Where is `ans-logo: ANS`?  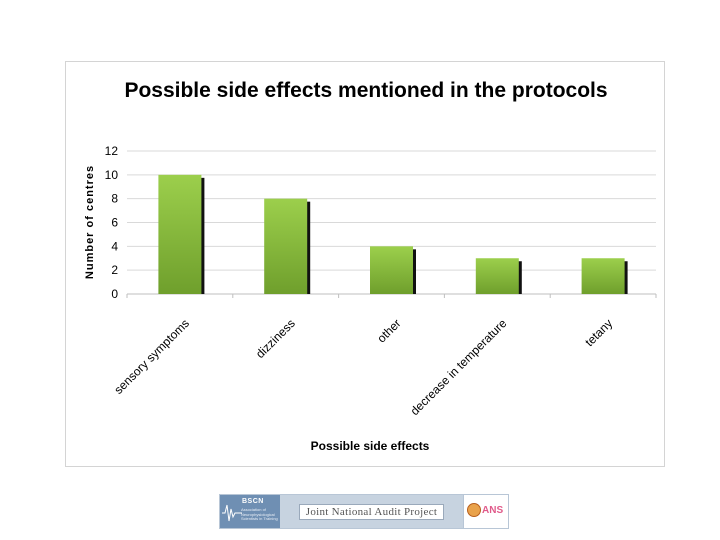 ans-logo: ANS is located at coordinates (485, 511).